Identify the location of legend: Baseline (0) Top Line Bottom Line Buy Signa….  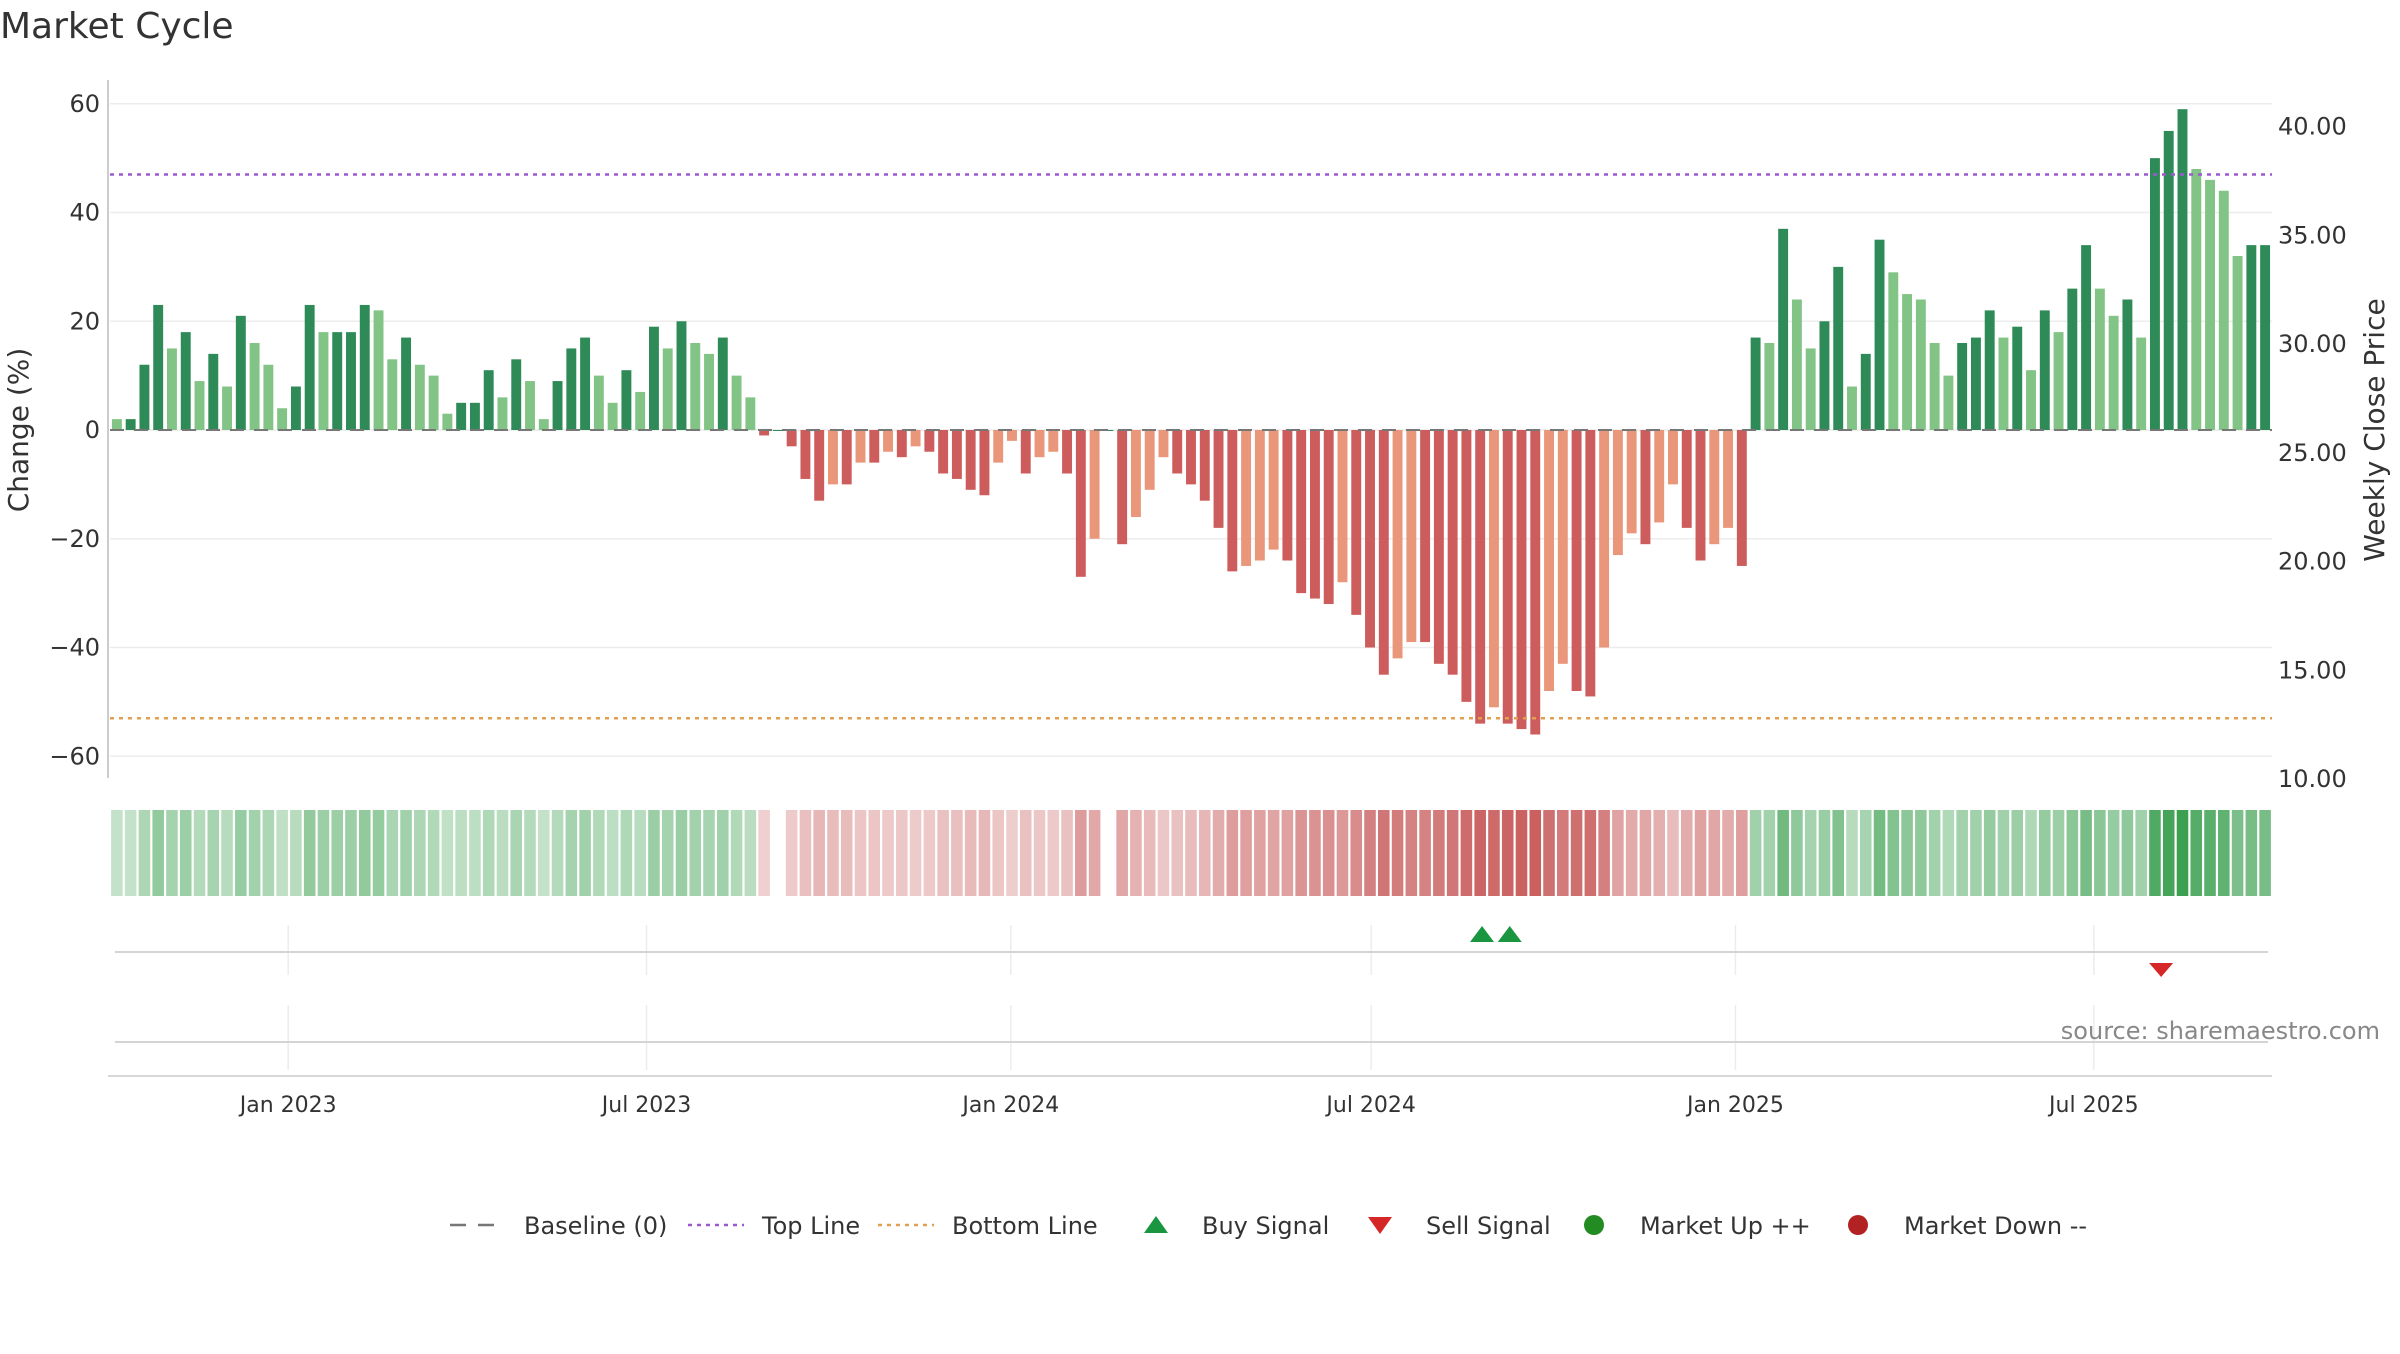
(1268, 1226).